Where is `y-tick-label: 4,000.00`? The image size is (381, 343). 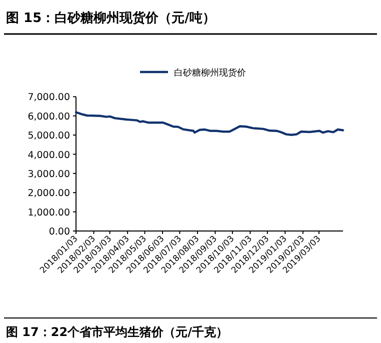 y-tick-label: 4,000.00 is located at coordinates (49, 155).